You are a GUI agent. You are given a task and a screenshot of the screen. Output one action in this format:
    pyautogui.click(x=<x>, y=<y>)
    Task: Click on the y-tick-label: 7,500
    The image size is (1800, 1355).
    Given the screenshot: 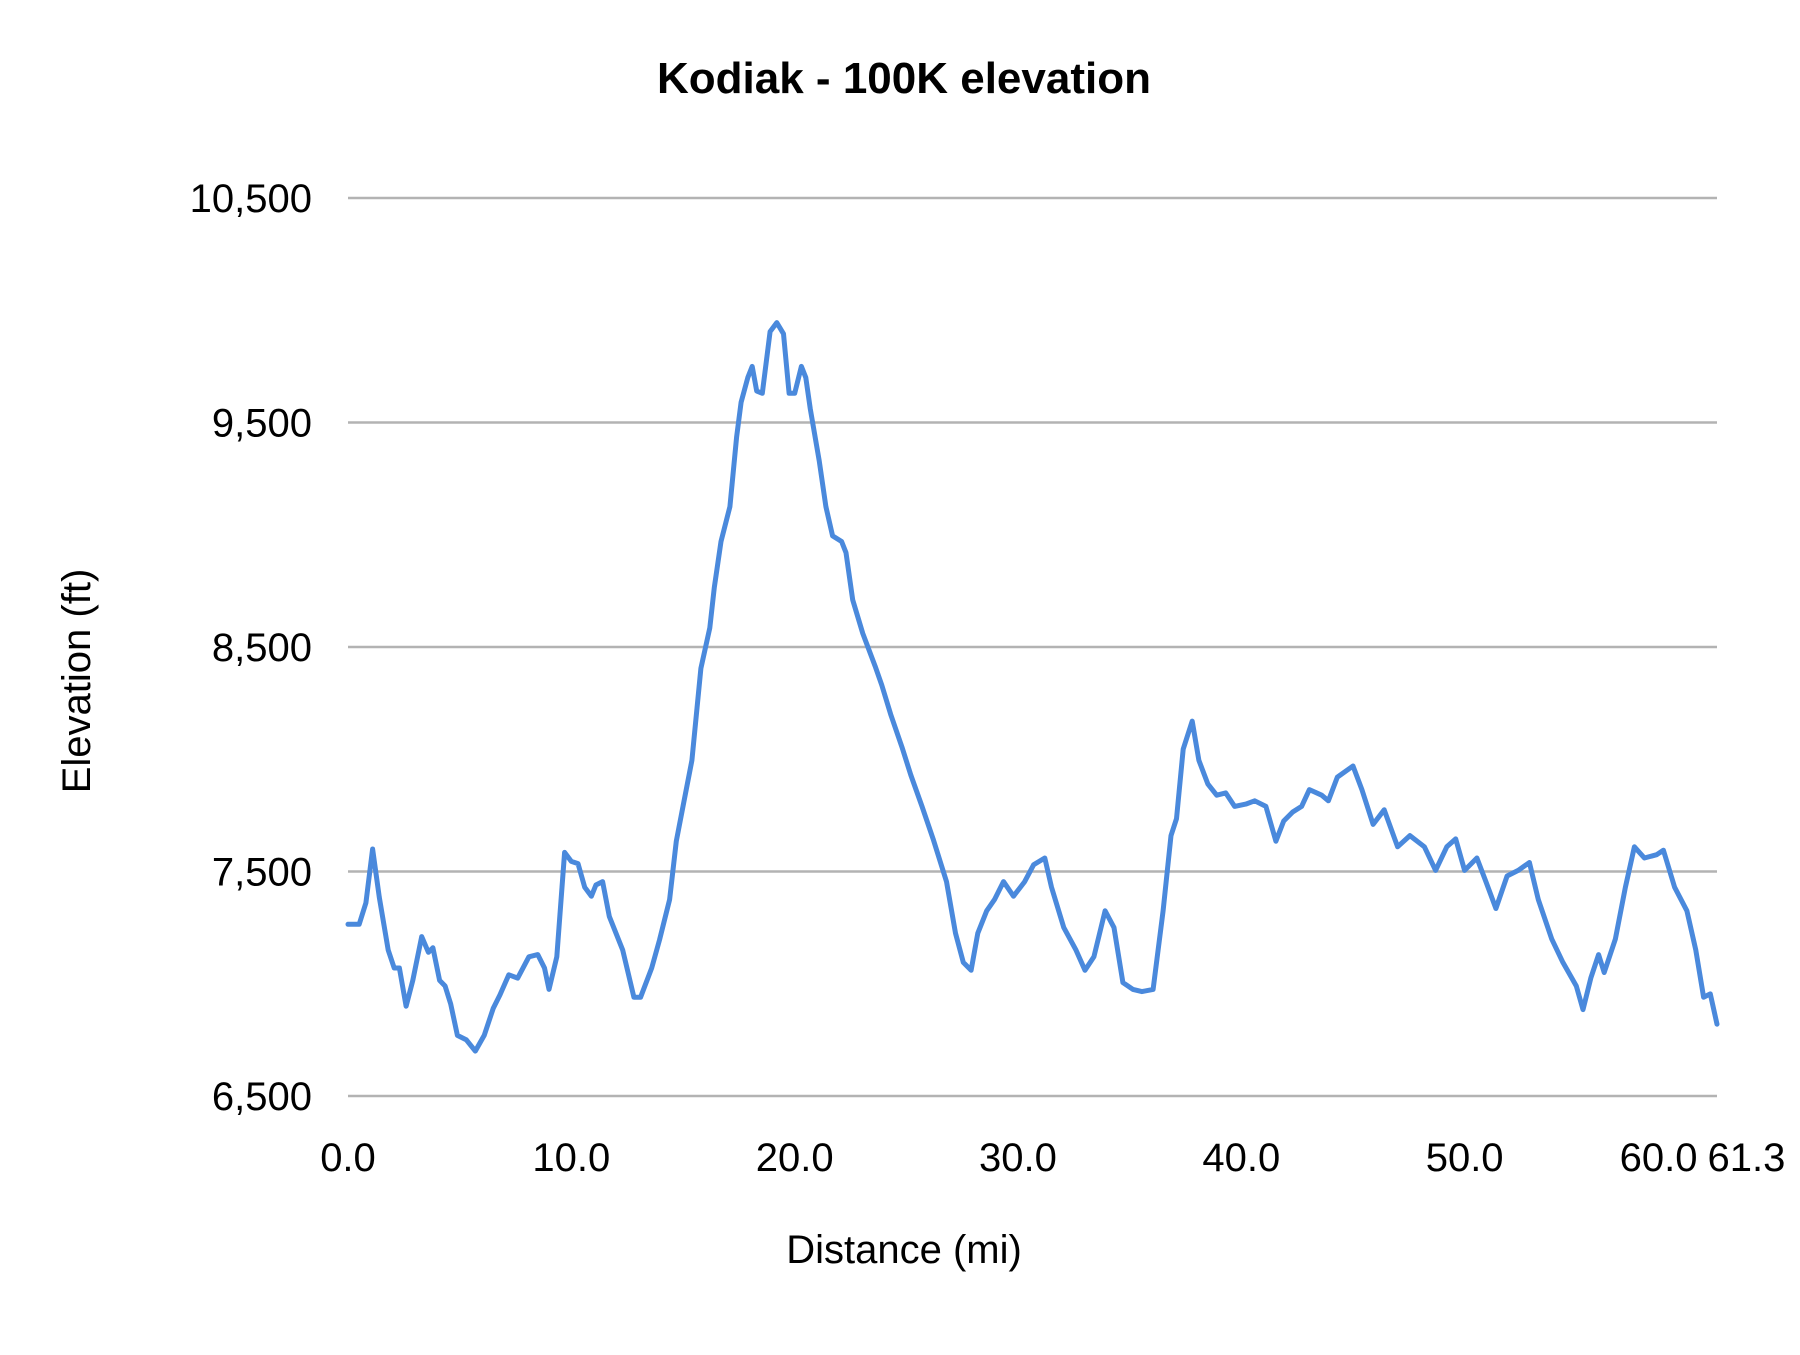 What is the action you would take?
    pyautogui.click(x=262, y=873)
    